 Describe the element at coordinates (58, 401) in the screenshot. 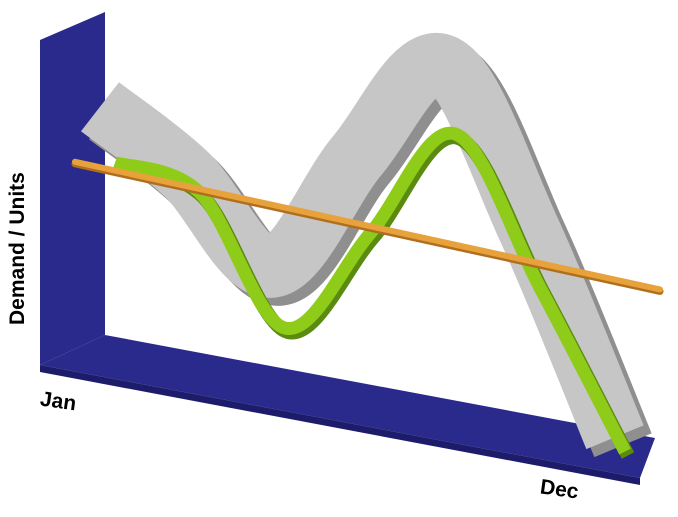

I see `x-tick-label-start: Jan` at that location.